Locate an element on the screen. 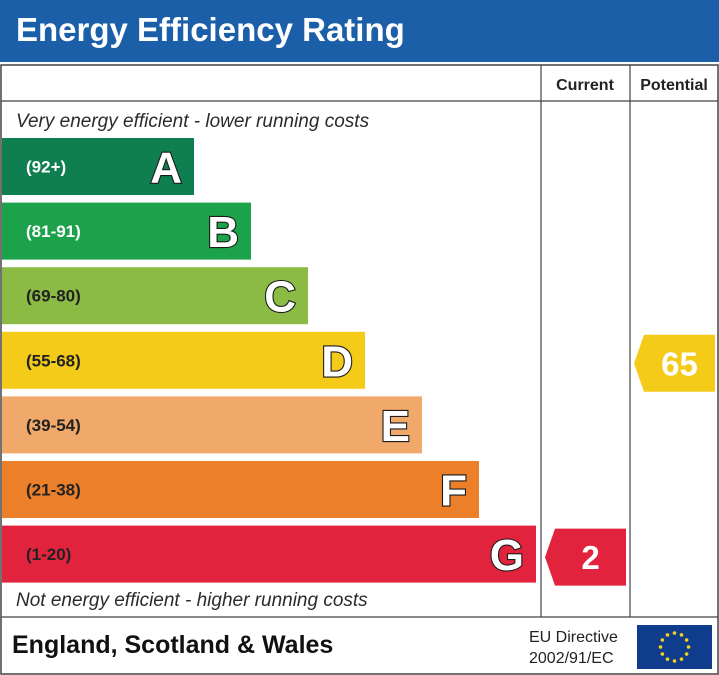  page-title: Energy Efficiency Rating is located at coordinates (210, 29).